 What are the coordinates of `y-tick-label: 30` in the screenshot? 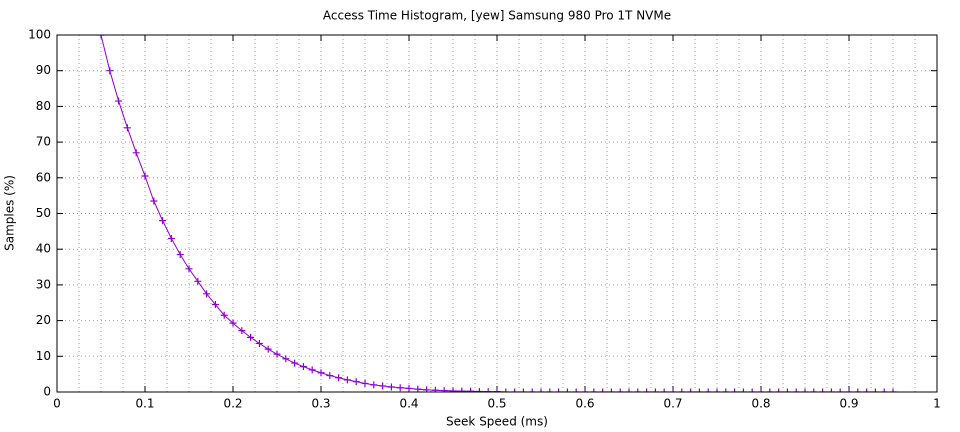 It's located at (43, 284).